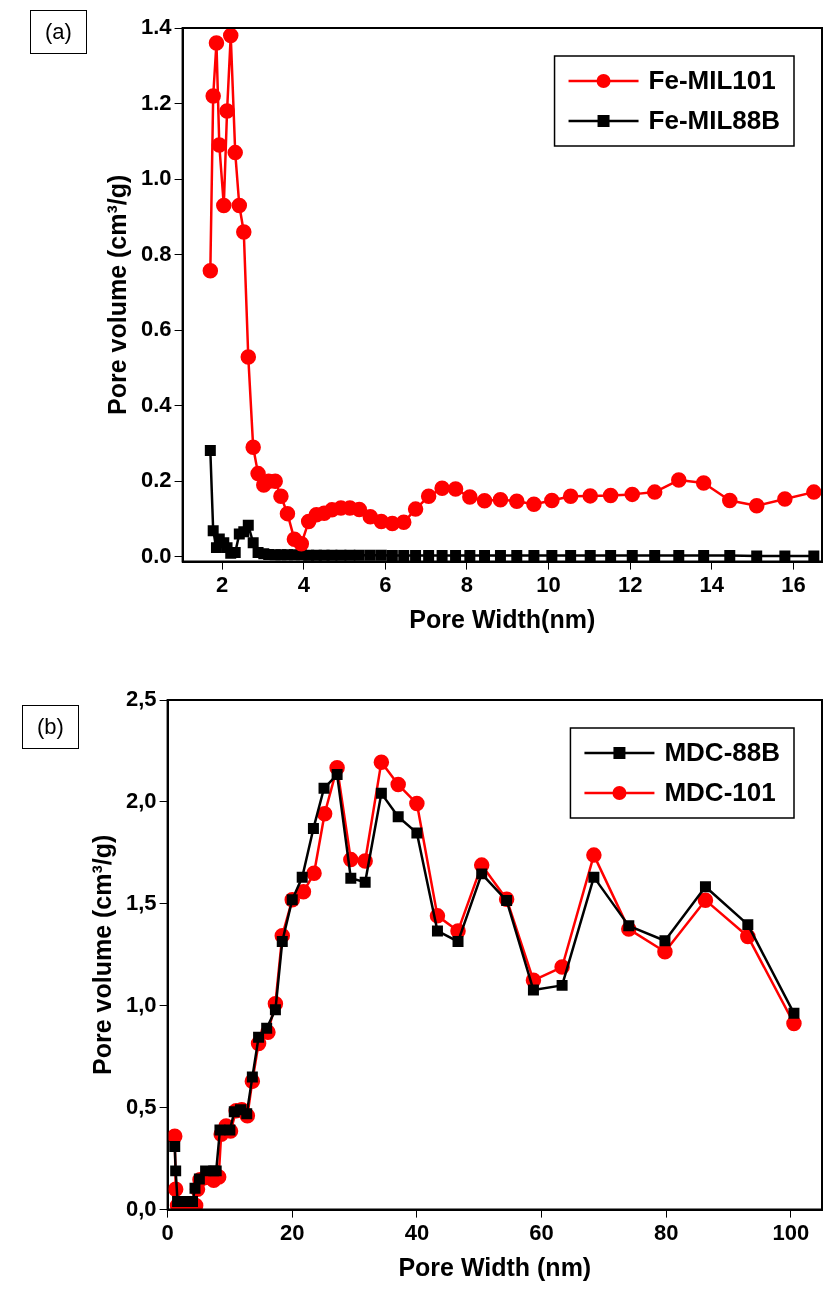  What do you see at coordinates (156, 555) in the screenshot?
I see `y-tick-label: 0.0` at bounding box center [156, 555].